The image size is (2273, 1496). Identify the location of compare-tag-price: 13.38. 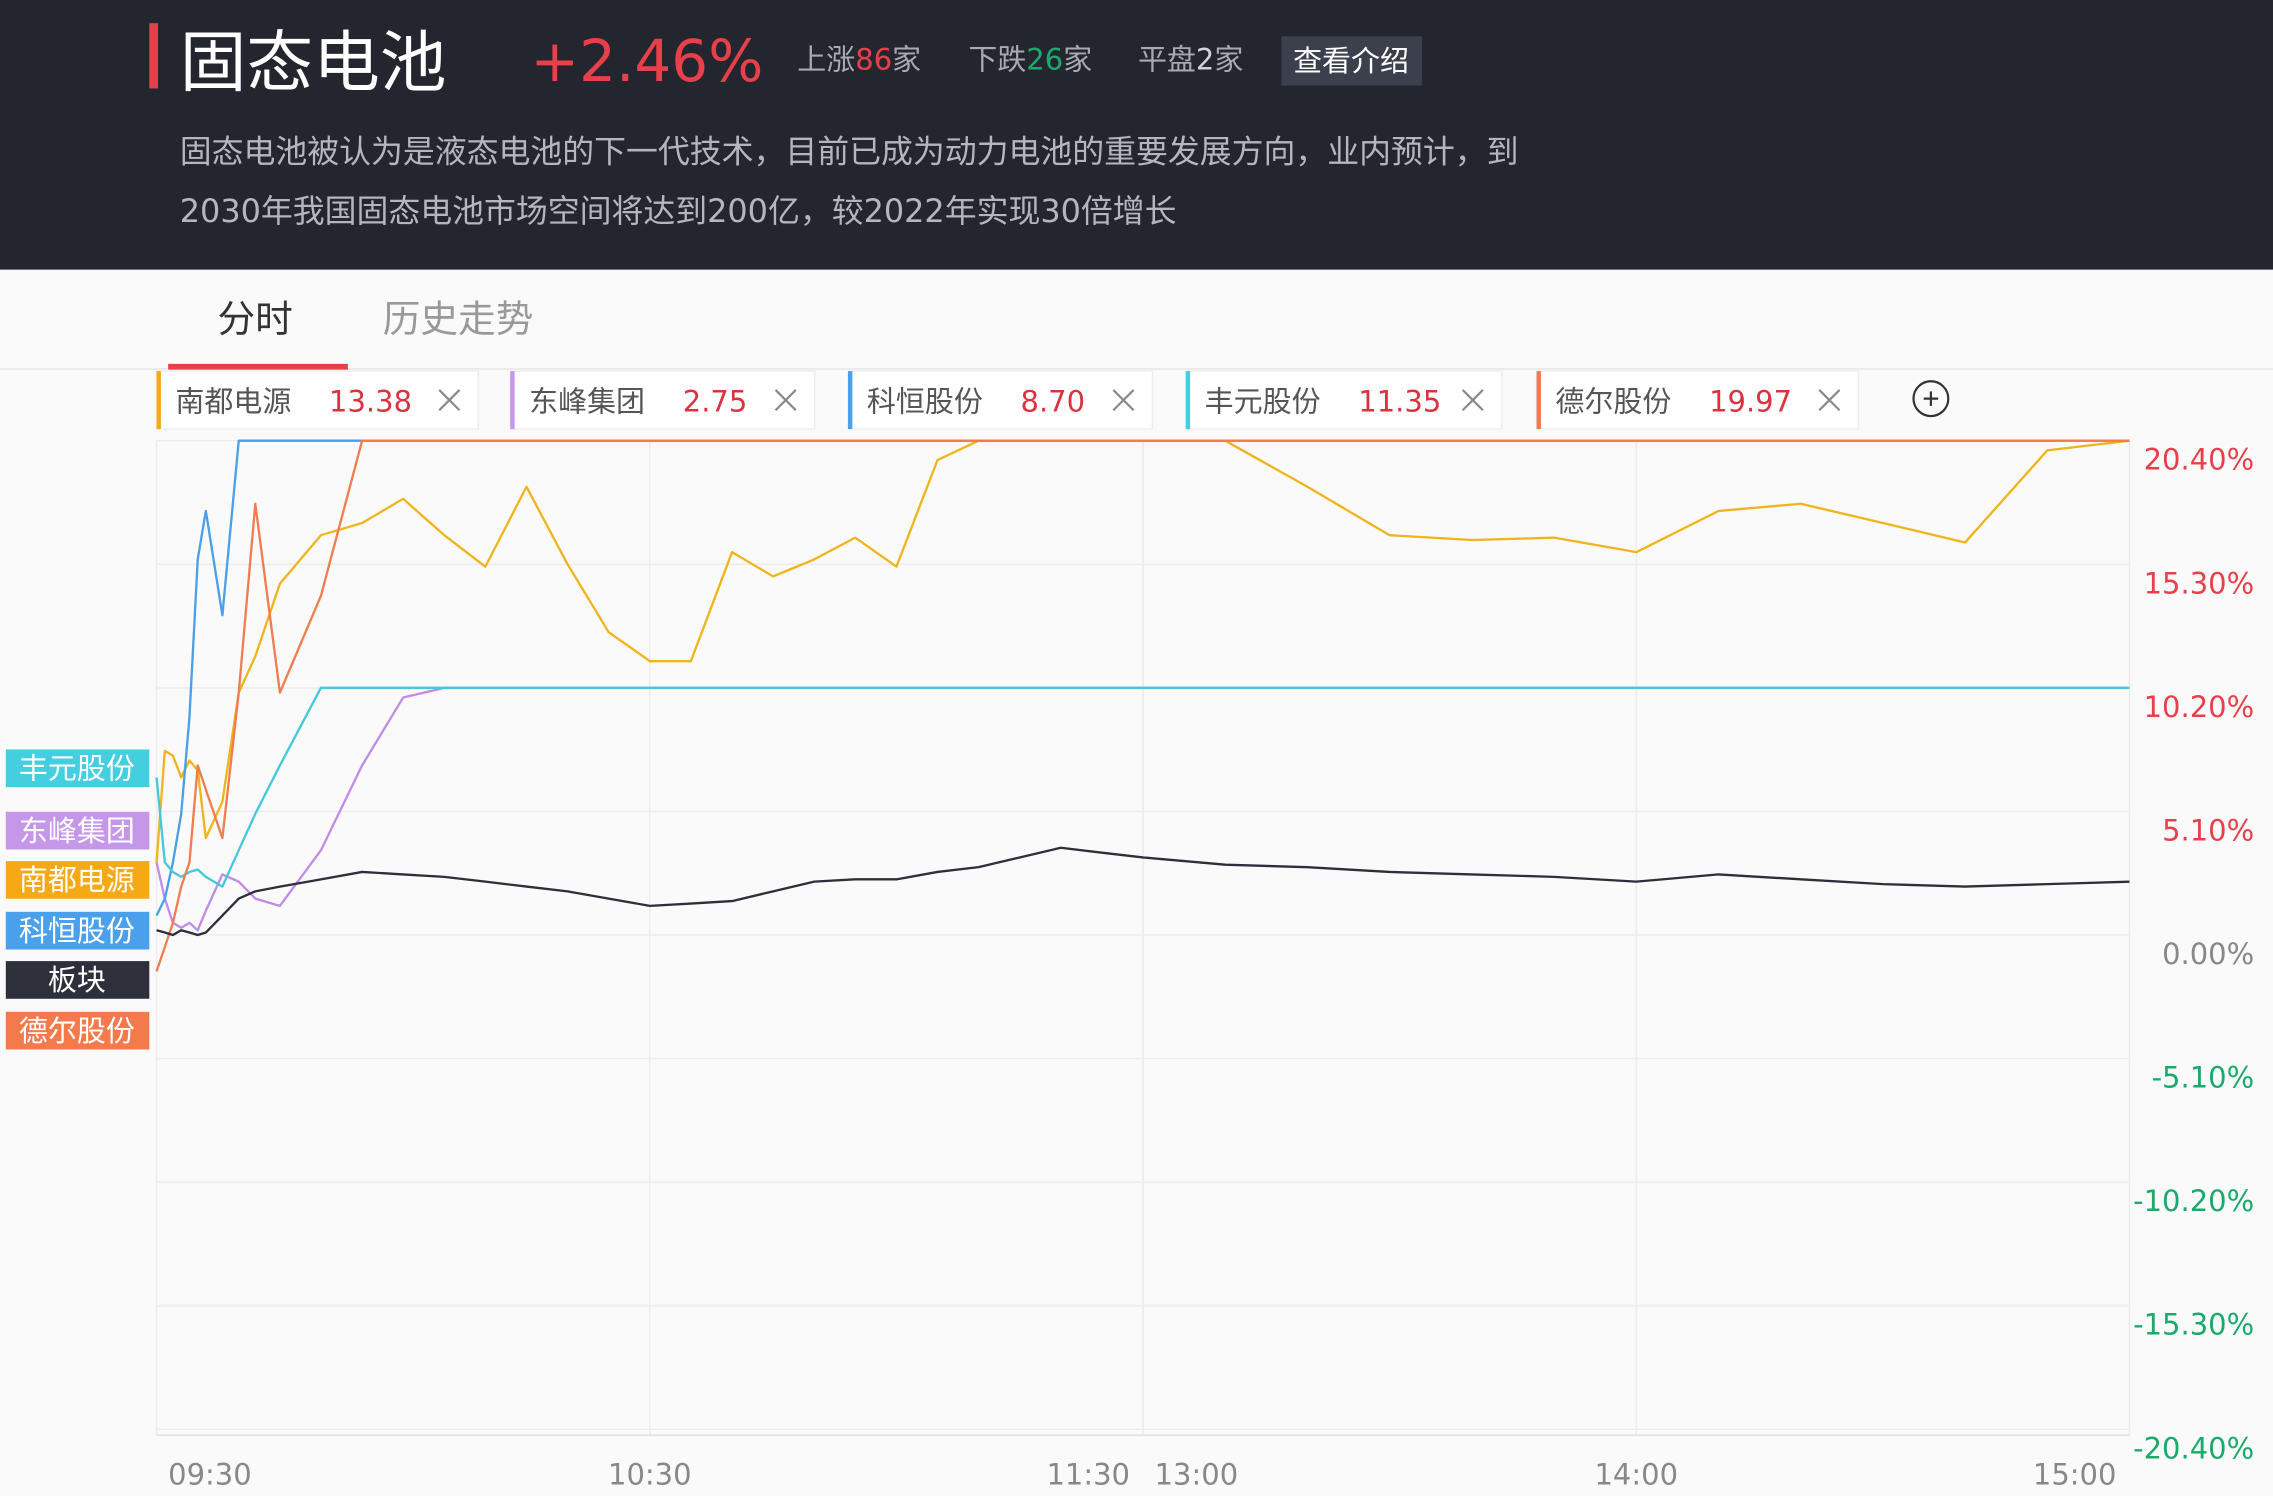
(370, 402).